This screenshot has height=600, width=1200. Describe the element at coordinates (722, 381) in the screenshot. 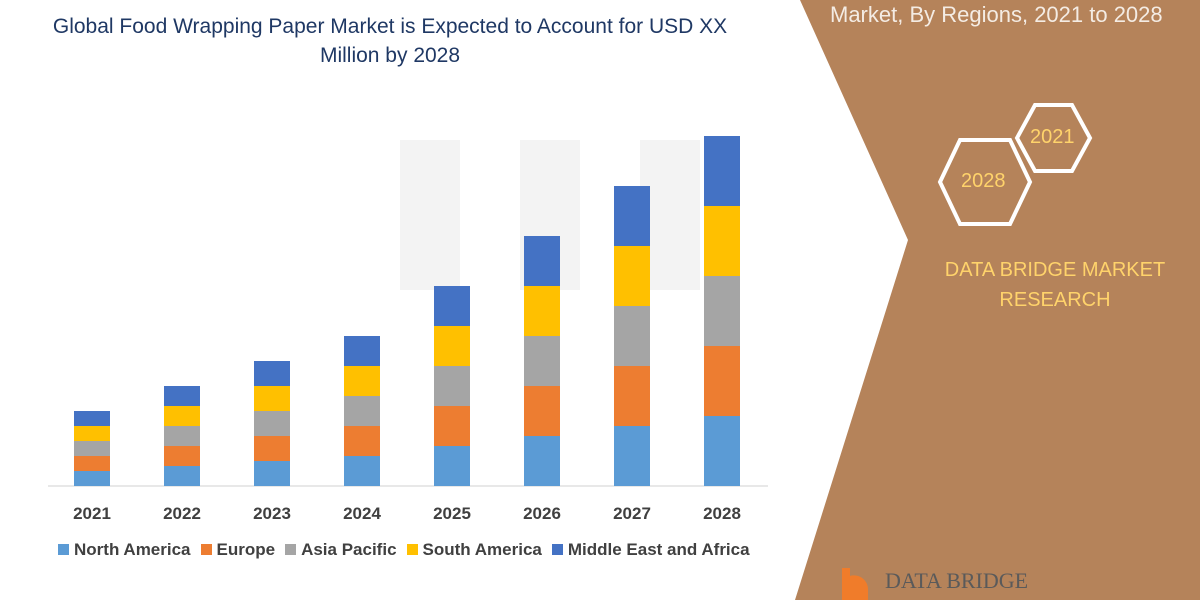

I see `bar-europe-2028` at that location.